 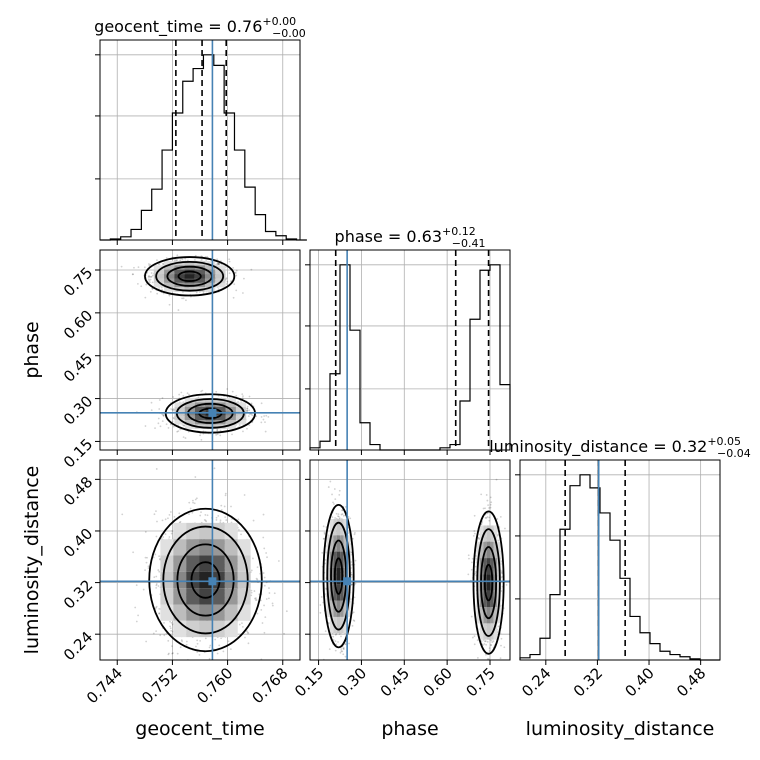 I want to click on panel-content, so click(x=200, y=350).